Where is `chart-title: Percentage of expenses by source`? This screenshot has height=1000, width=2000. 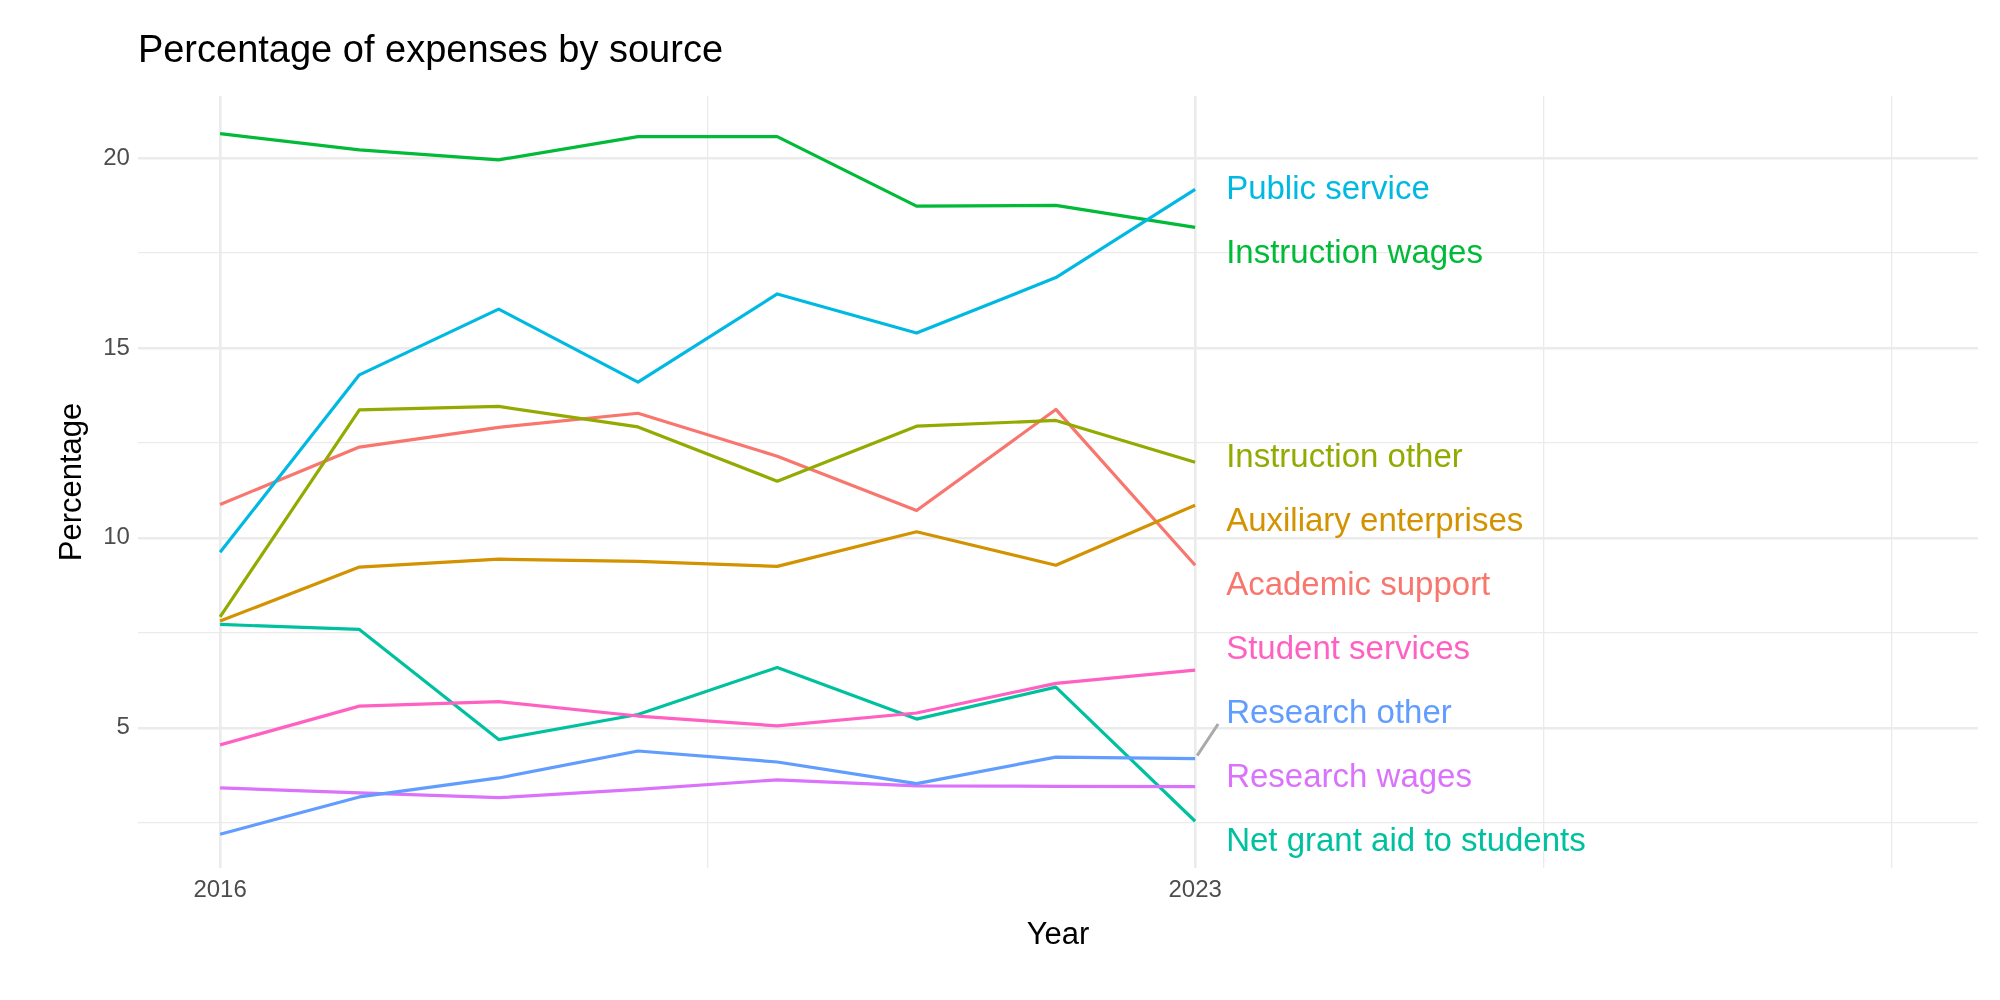
chart-title: Percentage of expenses by source is located at coordinates (430, 49).